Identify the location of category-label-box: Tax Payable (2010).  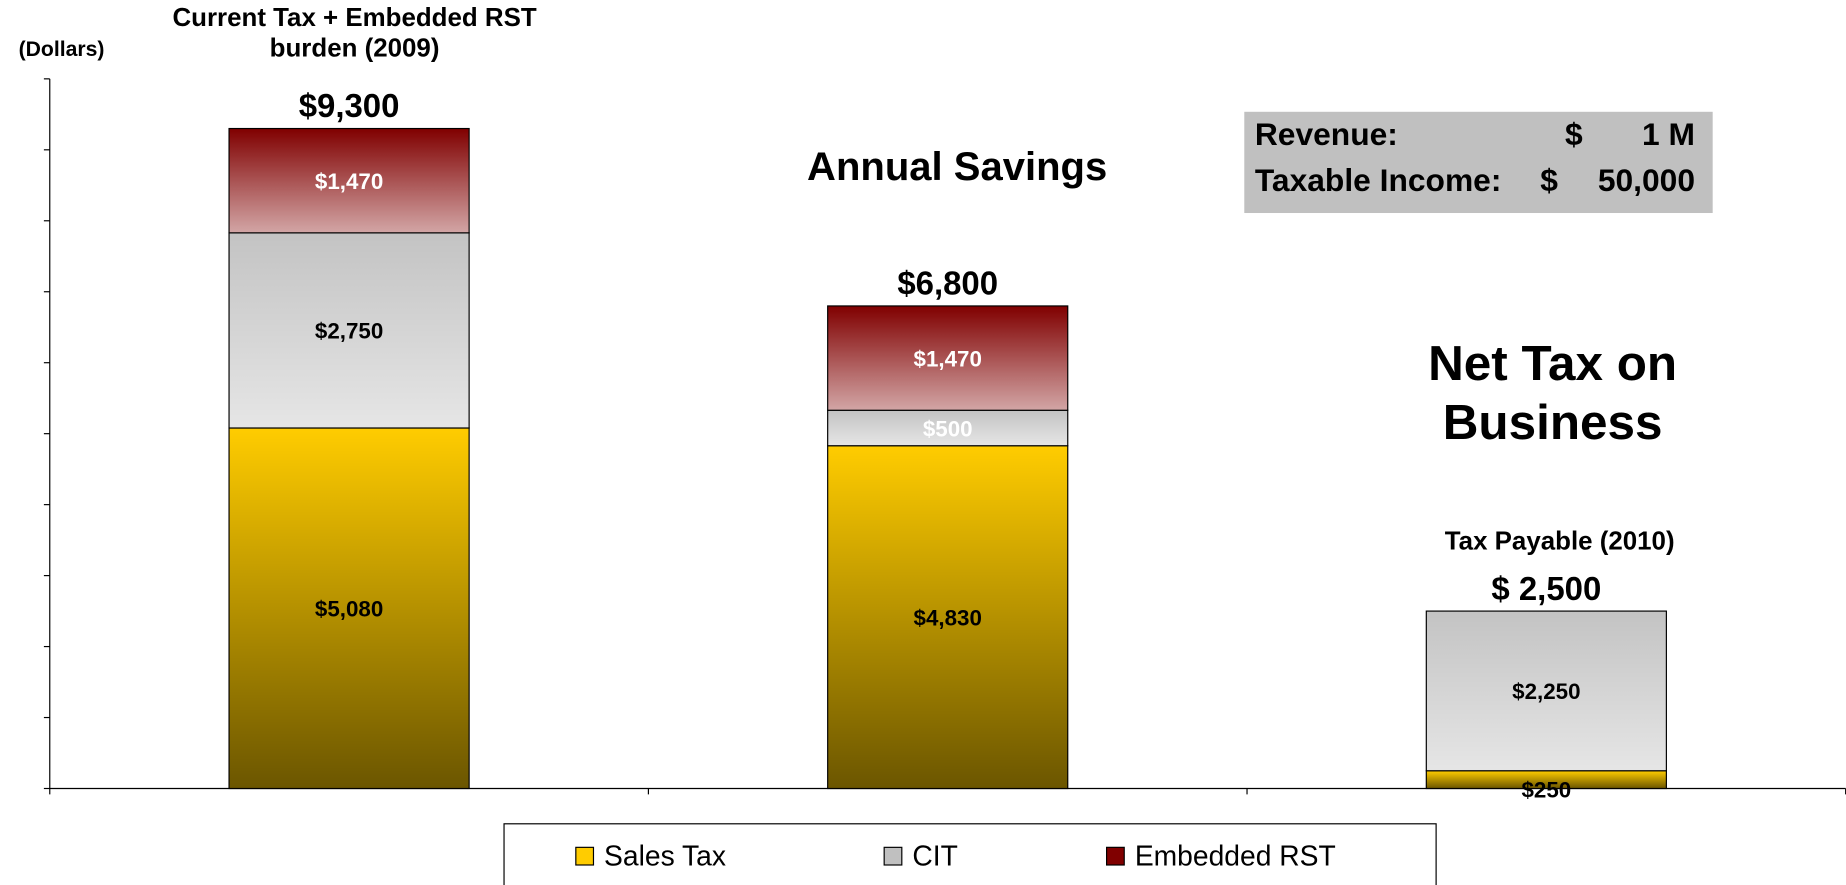
(1559, 541).